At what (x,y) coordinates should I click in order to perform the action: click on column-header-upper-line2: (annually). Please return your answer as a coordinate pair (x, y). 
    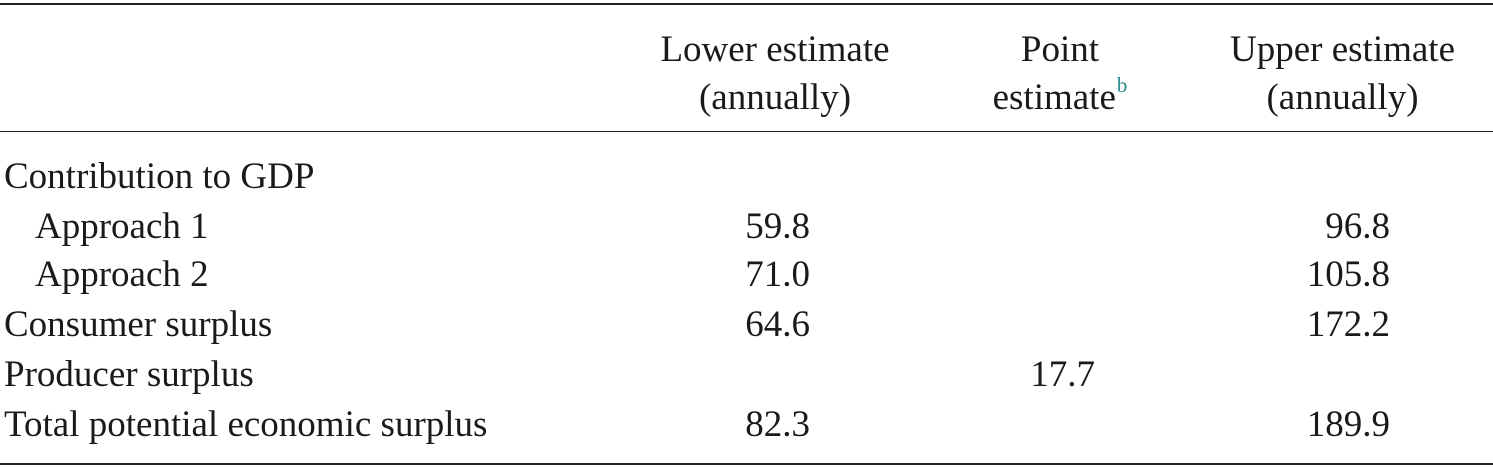
    Looking at the image, I should click on (1342, 97).